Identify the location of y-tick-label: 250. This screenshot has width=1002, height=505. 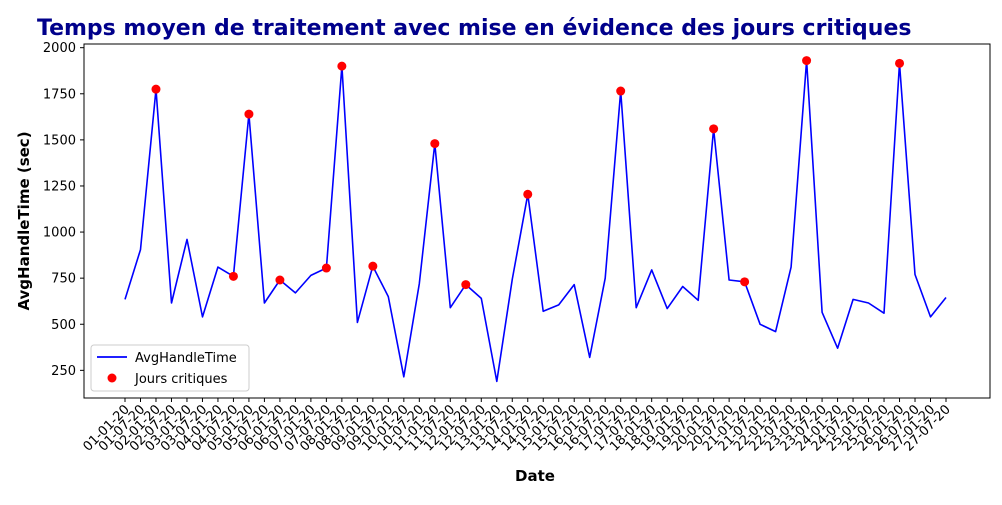
(63, 371).